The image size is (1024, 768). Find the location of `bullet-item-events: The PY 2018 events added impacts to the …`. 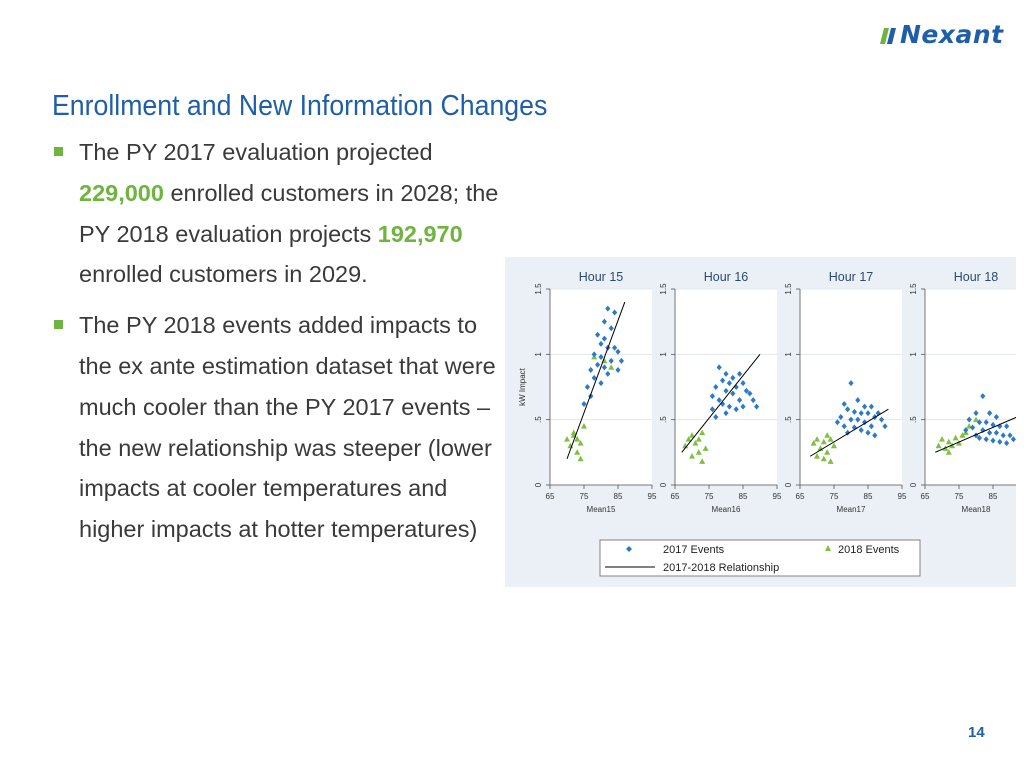

bullet-item-events: The PY 2018 events added impacts to the … is located at coordinates (277, 427).